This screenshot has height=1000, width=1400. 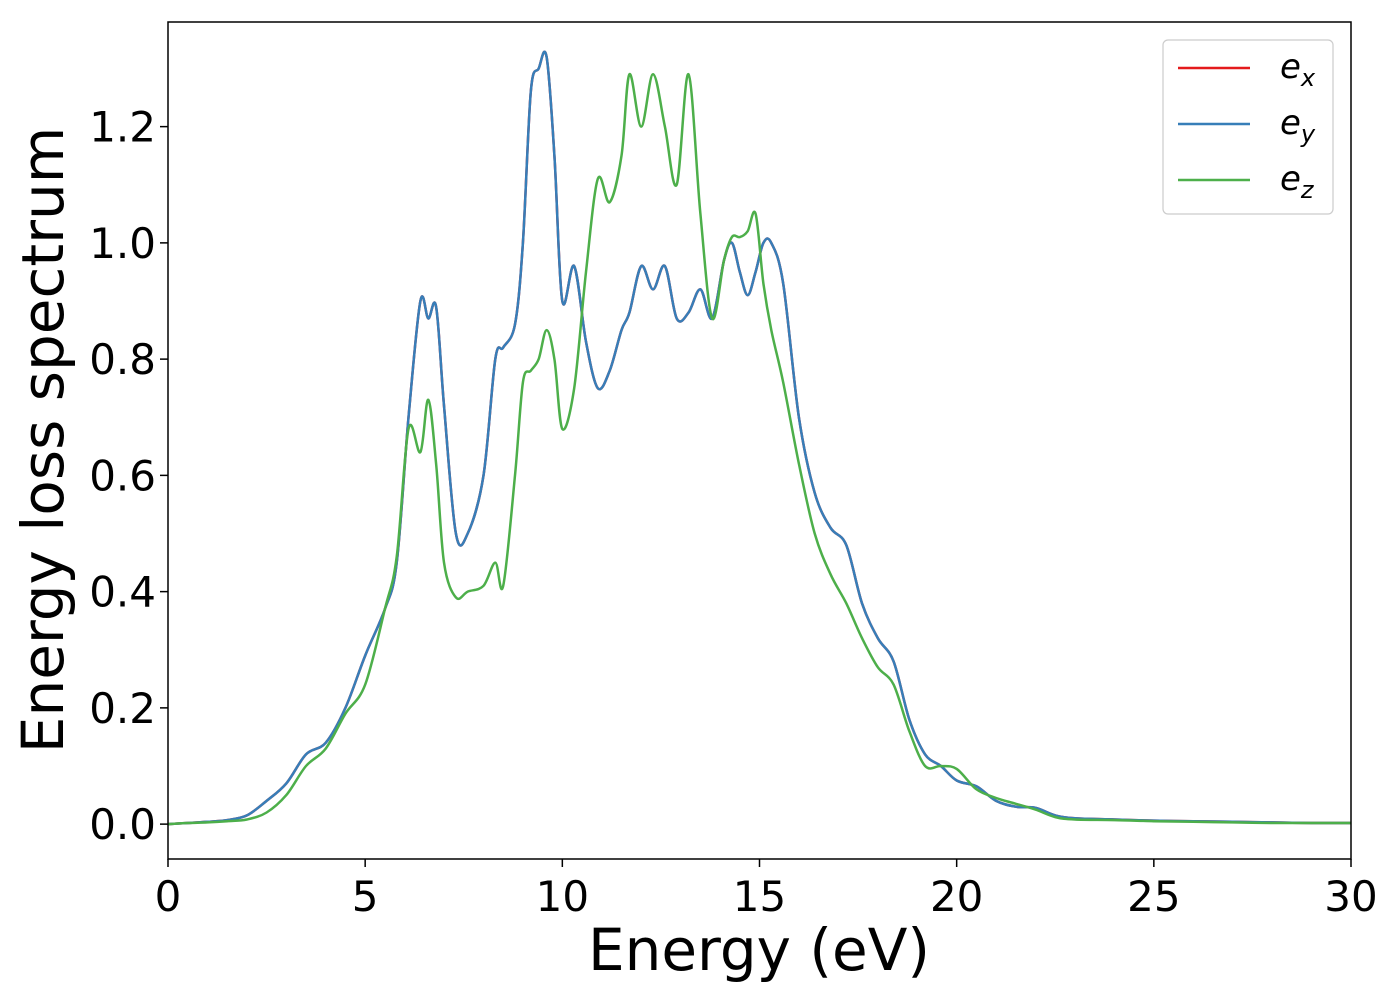 What do you see at coordinates (122, 127) in the screenshot?
I see `y-tick-label: 1.2` at bounding box center [122, 127].